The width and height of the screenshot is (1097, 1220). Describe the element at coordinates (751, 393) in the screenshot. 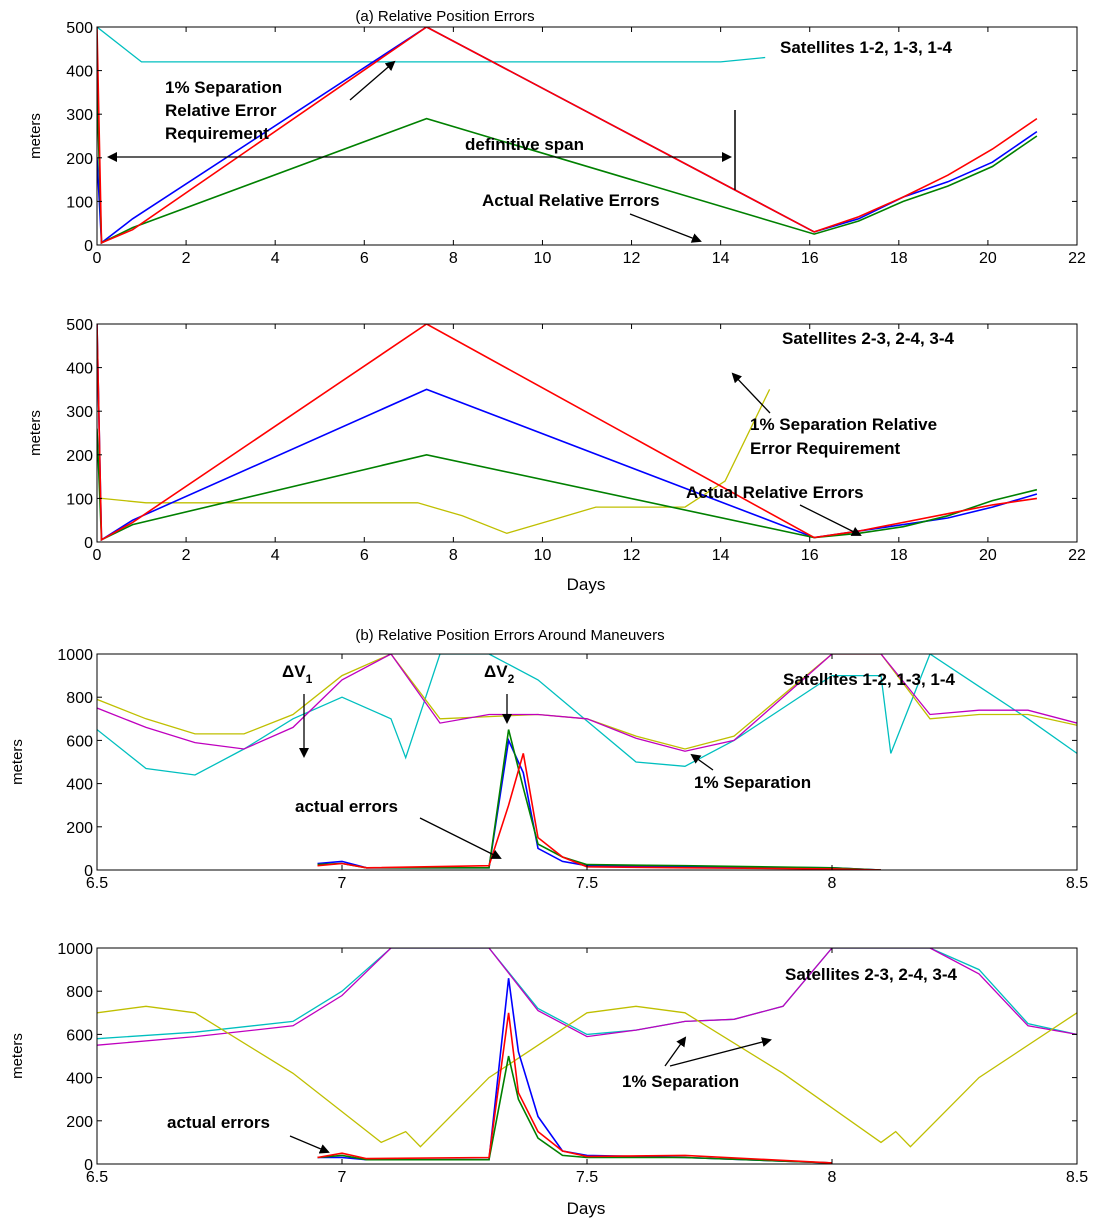

I see `requirement-arrow-bottom` at that location.